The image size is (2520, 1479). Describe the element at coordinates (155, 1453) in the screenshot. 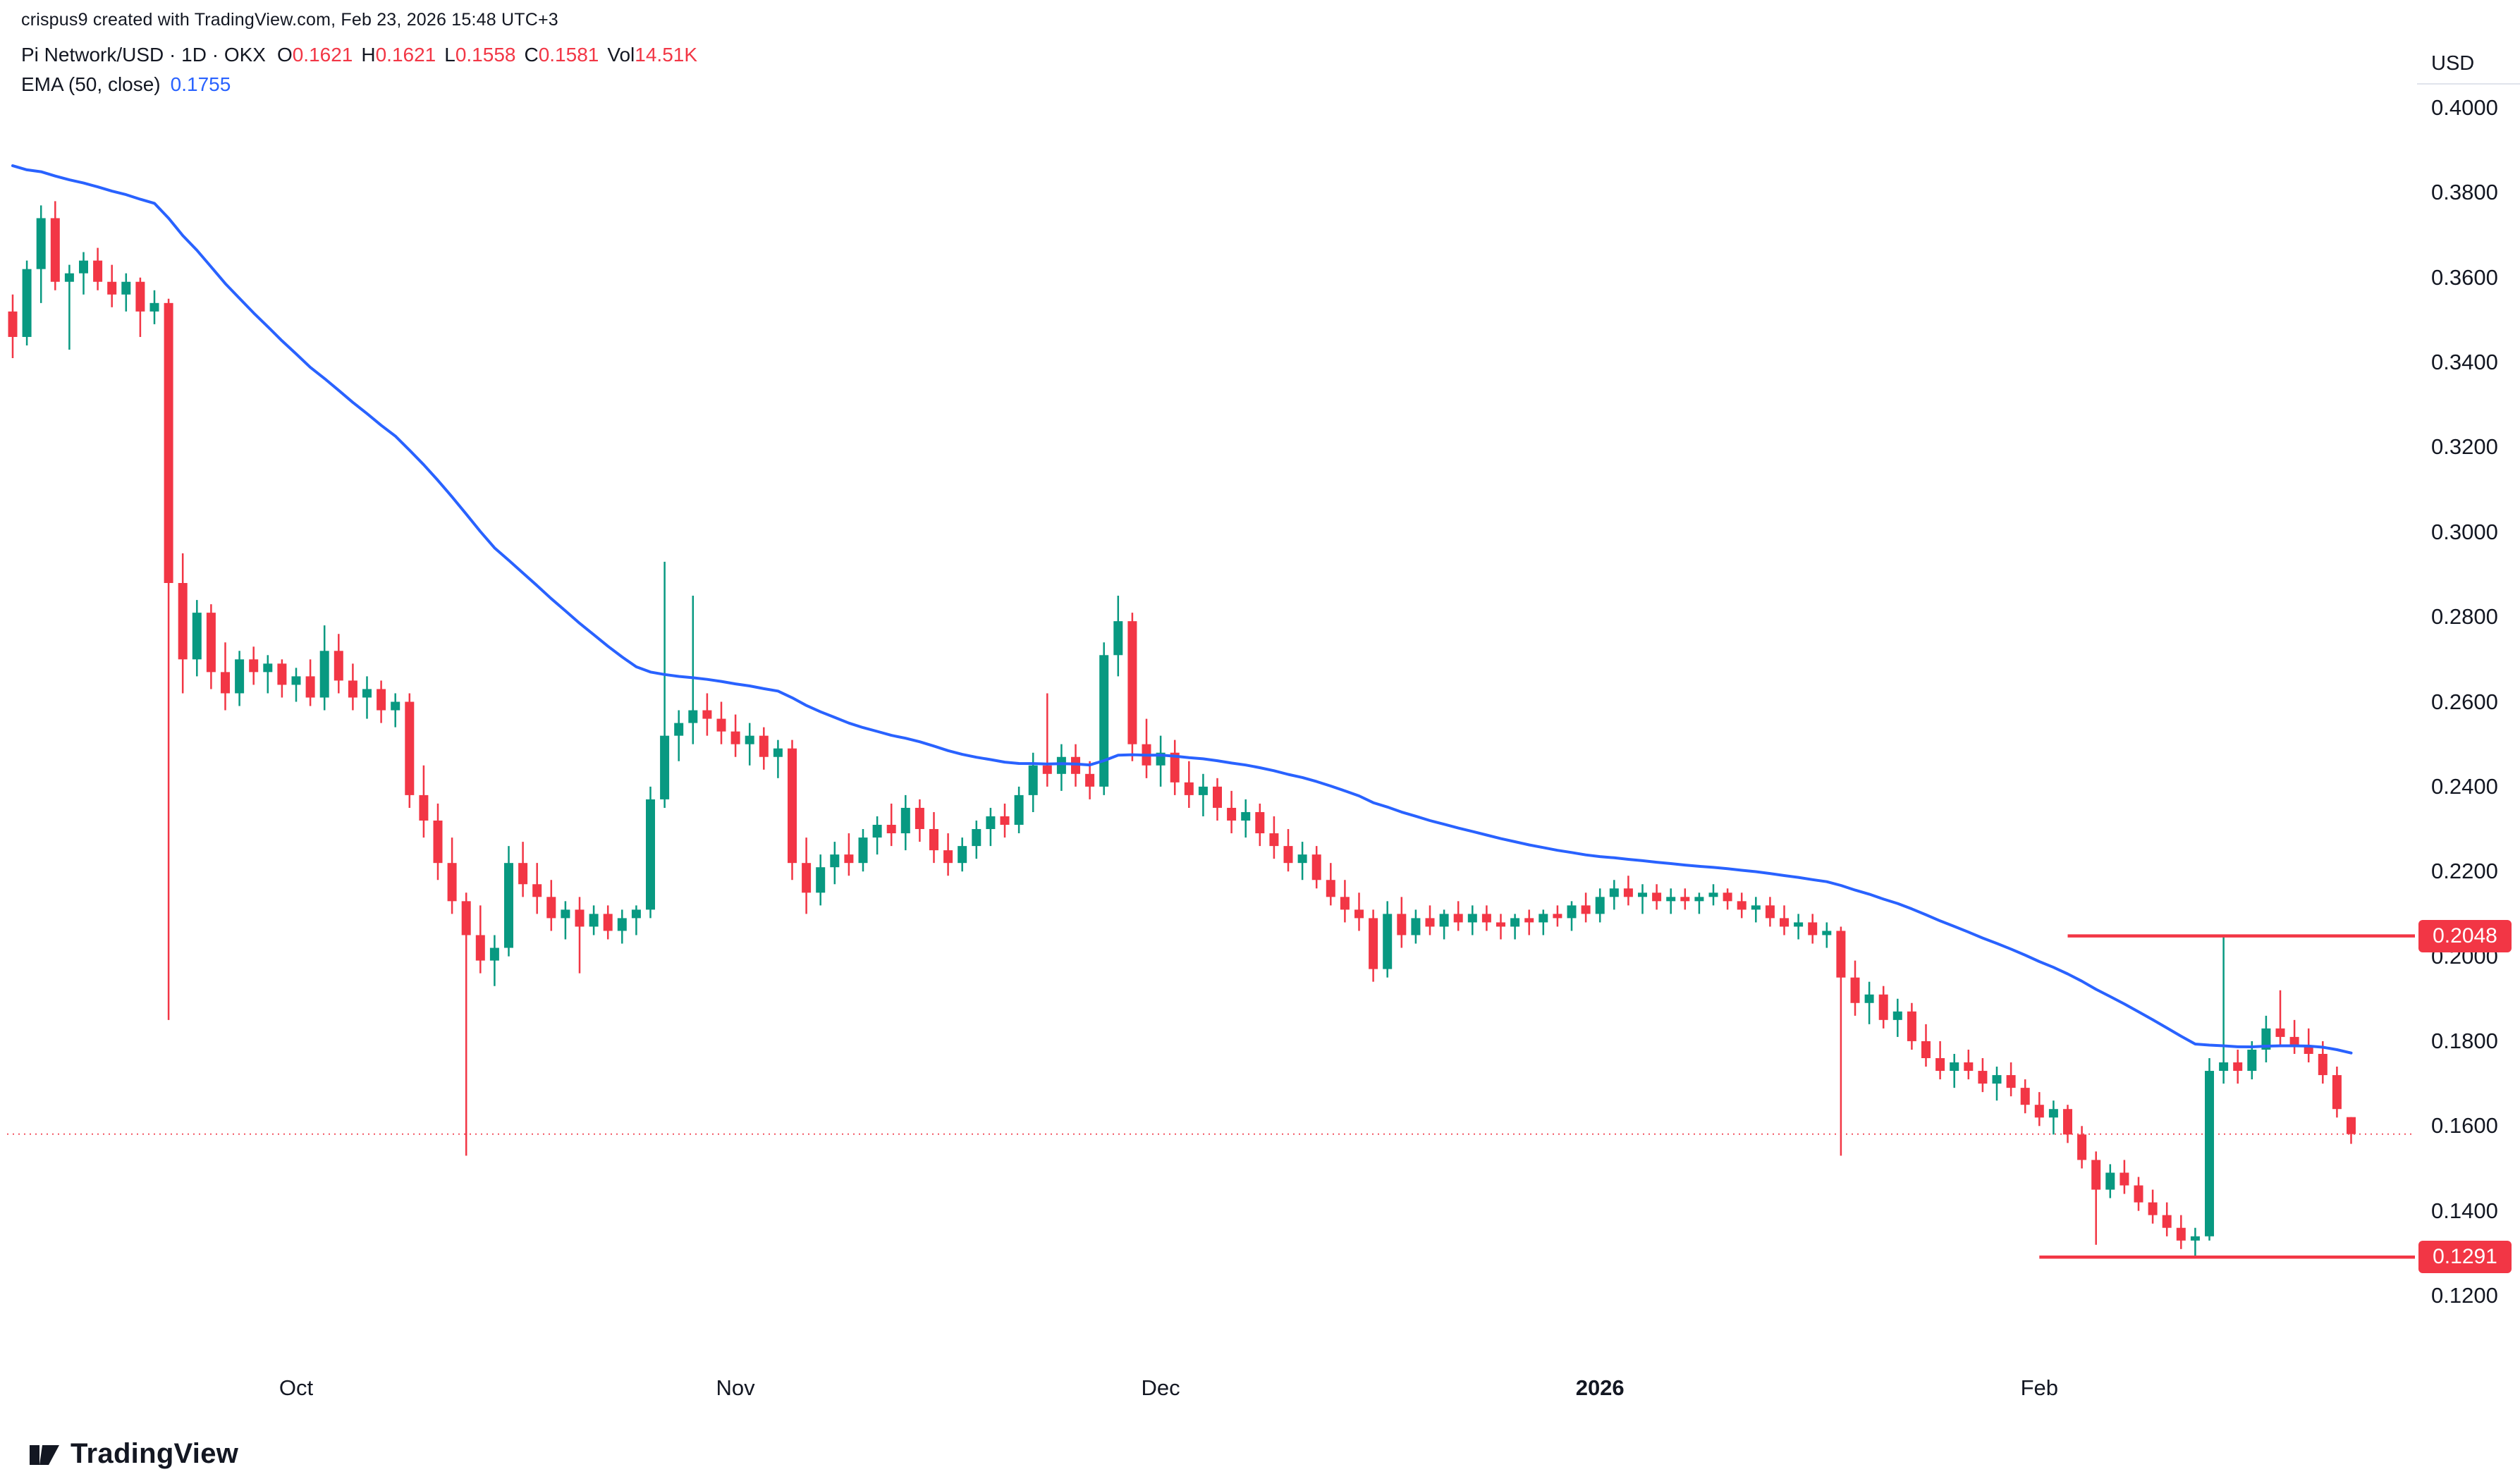

I see `brand-name: TradingView` at that location.